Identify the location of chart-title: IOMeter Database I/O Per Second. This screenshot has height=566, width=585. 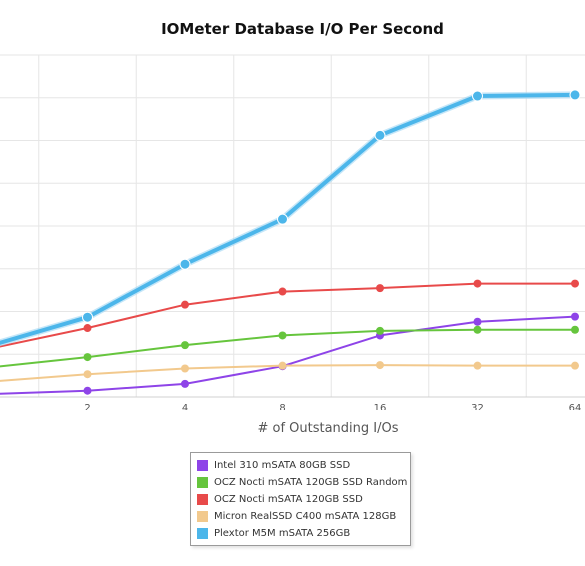
(302, 29).